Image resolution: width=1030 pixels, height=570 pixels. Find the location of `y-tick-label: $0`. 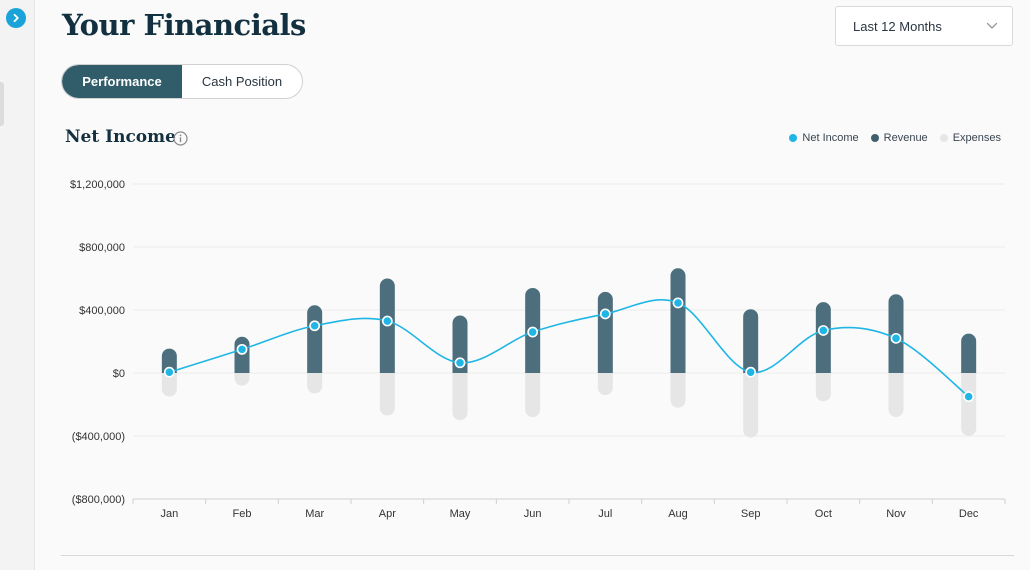

y-tick-label: $0 is located at coordinates (119, 374).